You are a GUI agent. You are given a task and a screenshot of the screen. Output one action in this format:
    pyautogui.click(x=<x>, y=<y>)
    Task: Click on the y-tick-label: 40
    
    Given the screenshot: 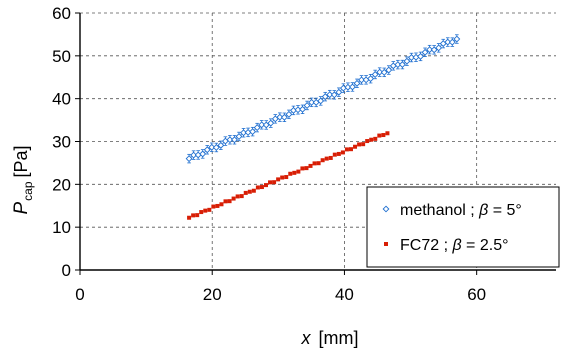 What is the action you would take?
    pyautogui.click(x=61, y=99)
    